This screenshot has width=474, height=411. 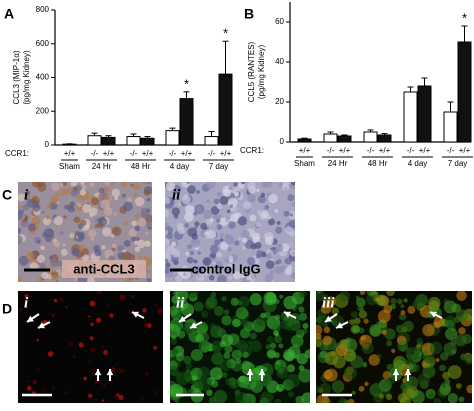 What do you see at coordinates (251, 71) in the screenshot?
I see `y-axis-label: CCL5 (RANTES)` at bounding box center [251, 71].